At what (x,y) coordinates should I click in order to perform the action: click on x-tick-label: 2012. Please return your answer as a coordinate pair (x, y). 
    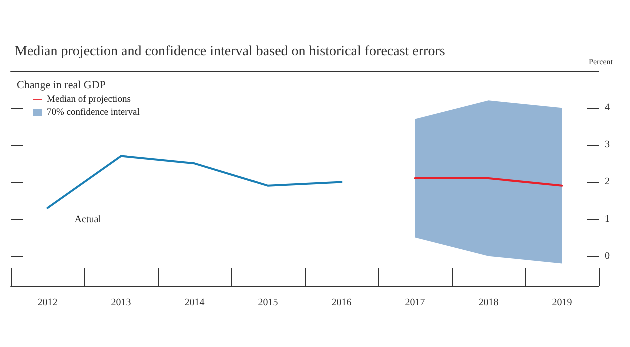
    Looking at the image, I should click on (48, 303).